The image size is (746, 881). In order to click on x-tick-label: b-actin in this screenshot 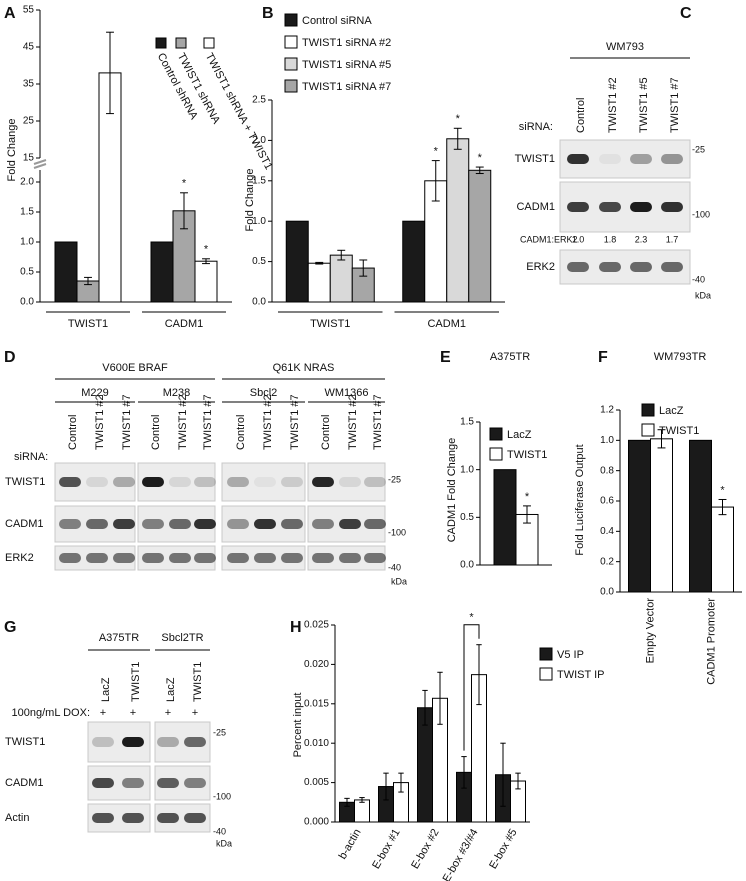, I will do `click(350, 844)`.